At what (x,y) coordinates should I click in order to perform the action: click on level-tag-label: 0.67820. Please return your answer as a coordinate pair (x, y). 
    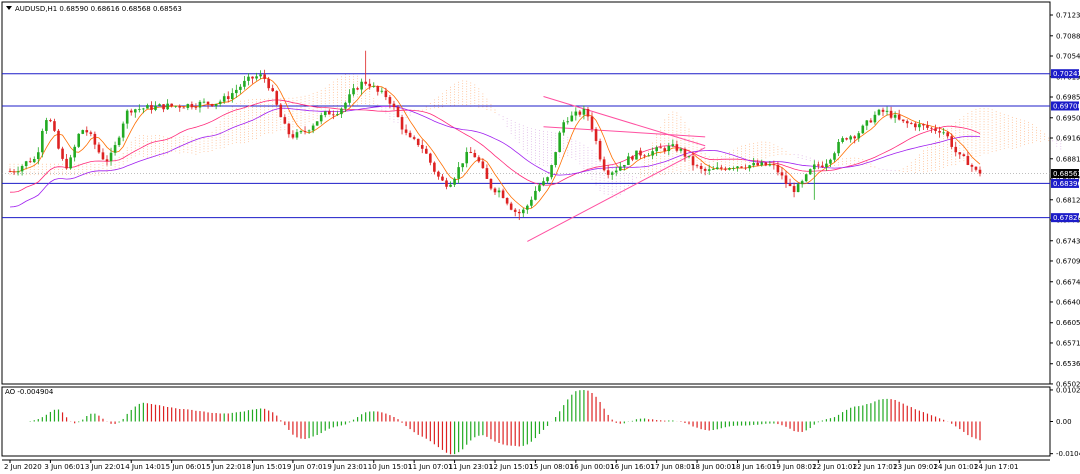
    Looking at the image, I should click on (1066, 218).